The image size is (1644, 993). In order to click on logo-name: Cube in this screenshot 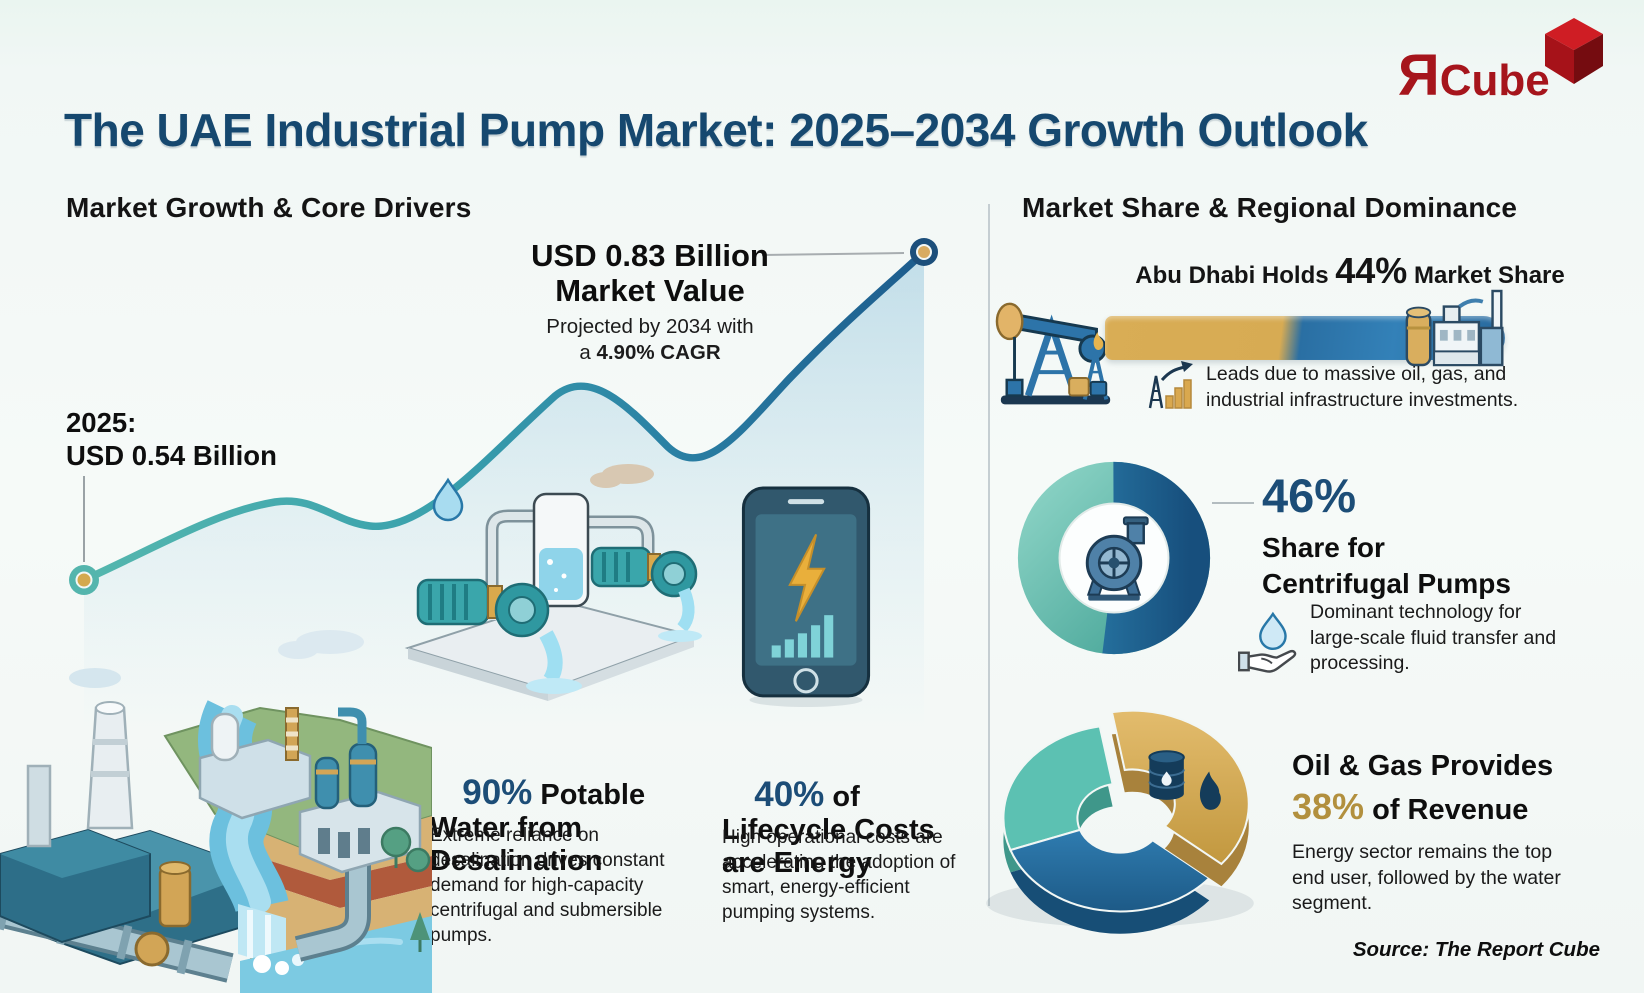, I will do `click(1494, 80)`.